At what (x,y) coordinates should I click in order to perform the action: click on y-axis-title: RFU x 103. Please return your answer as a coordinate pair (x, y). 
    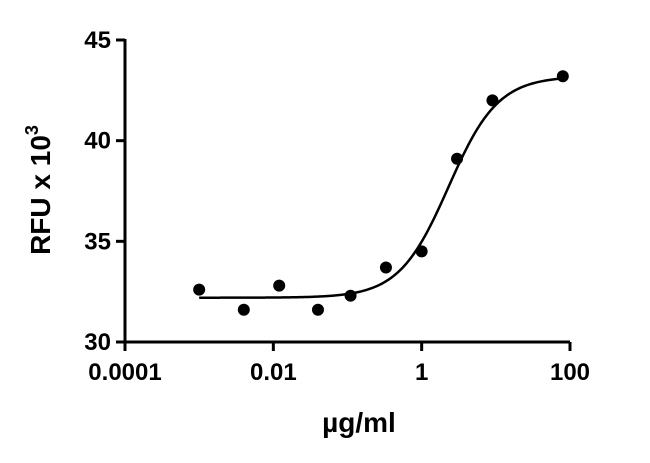
    Looking at the image, I should click on (39, 190).